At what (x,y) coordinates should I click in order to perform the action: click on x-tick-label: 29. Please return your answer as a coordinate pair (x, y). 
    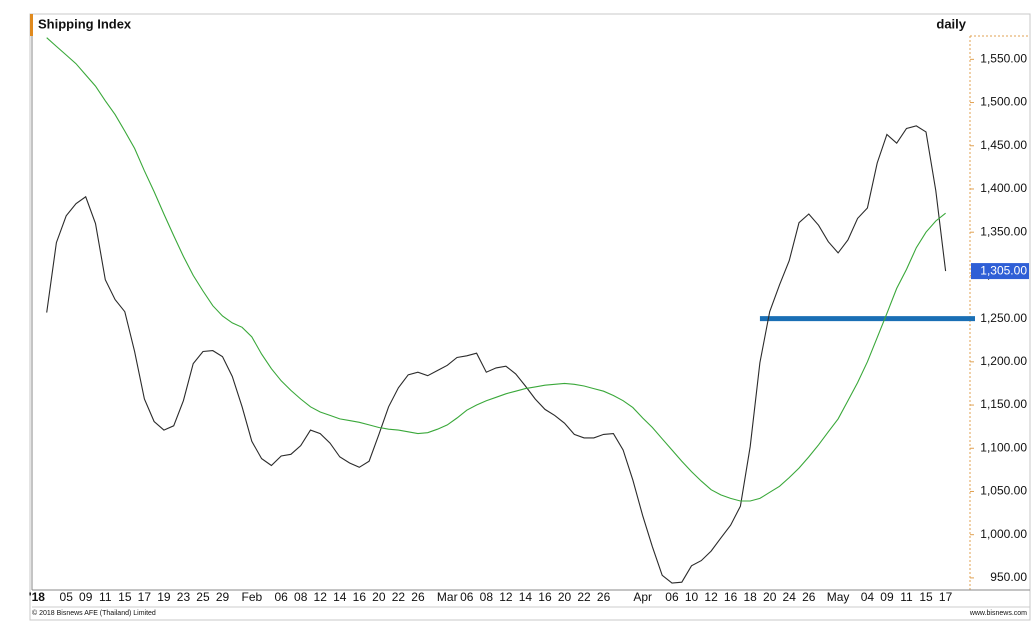
    Looking at the image, I should click on (223, 597).